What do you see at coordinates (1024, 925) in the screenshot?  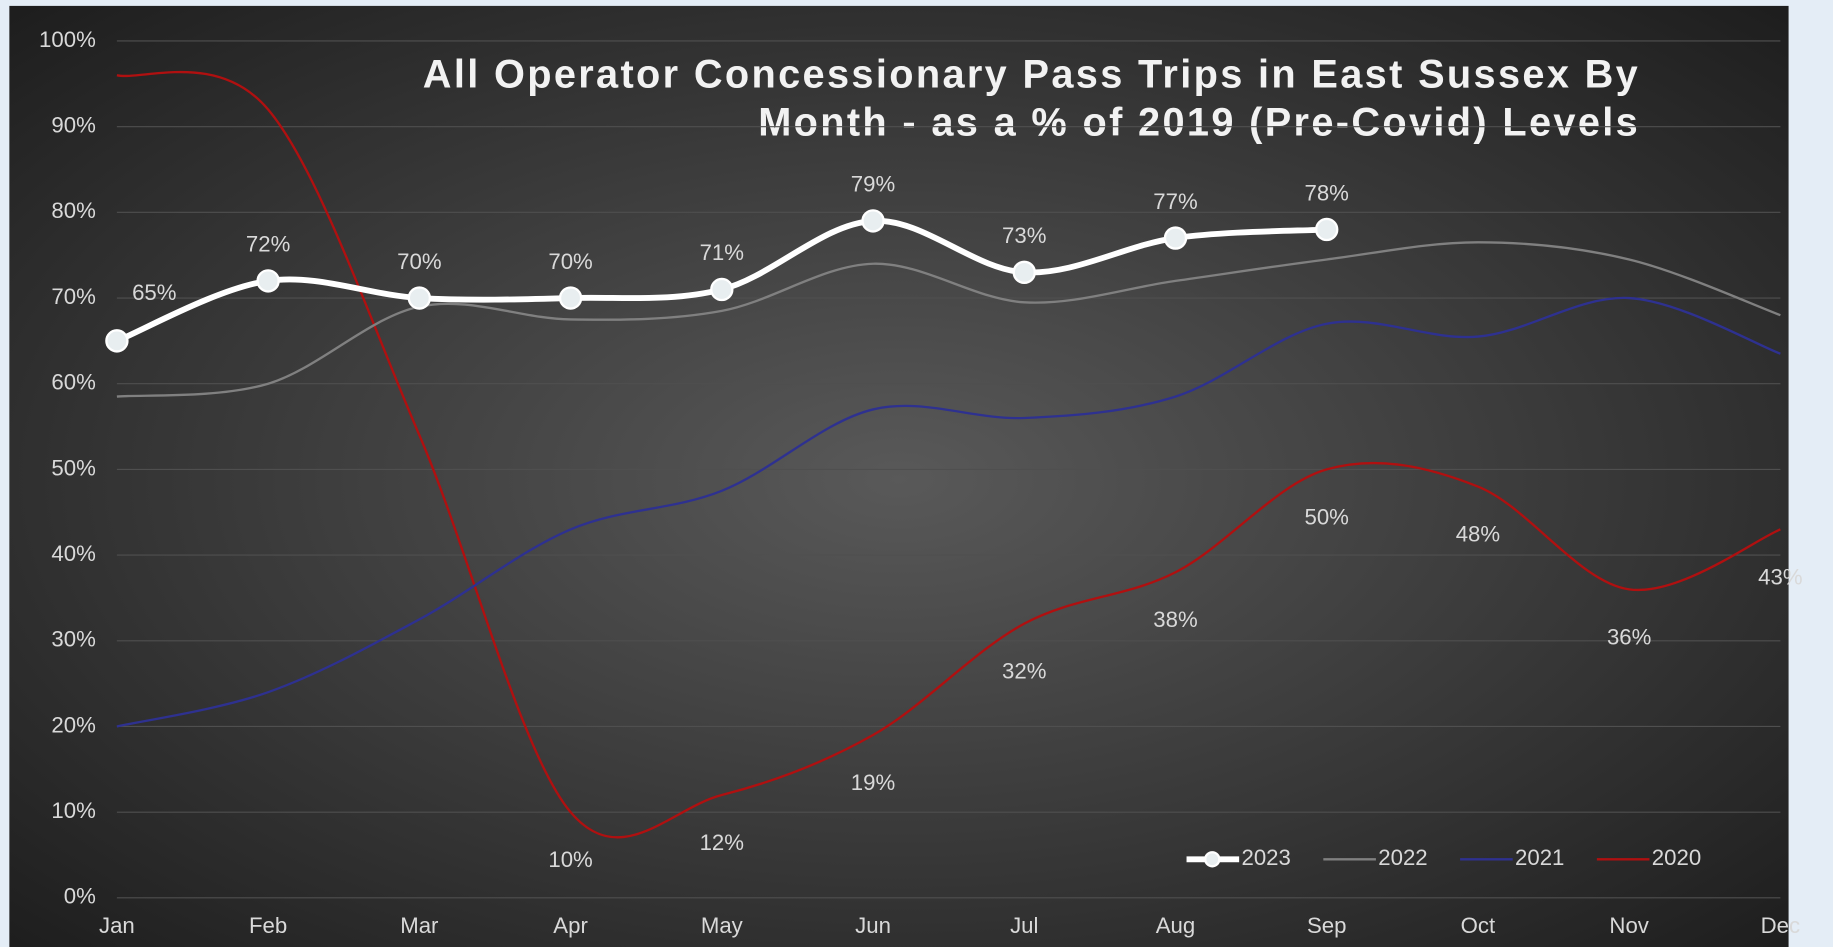 I see `x-tick-label: Jul` at bounding box center [1024, 925].